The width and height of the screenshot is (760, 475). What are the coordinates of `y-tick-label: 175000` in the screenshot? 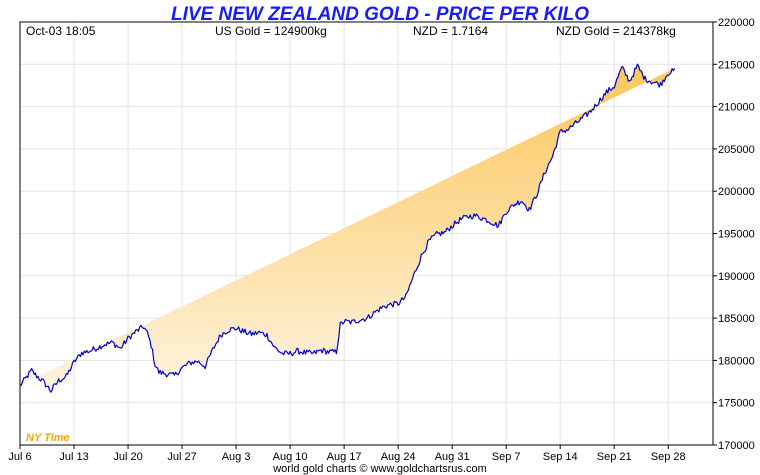 It's located at (736, 404).